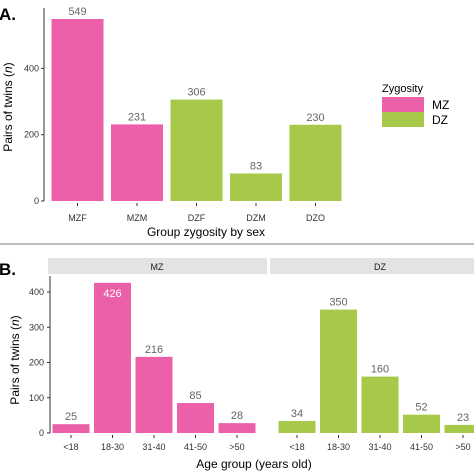  Describe the element at coordinates (36, 292) in the screenshot. I see `panel-b-y-tick-label: 400` at that location.